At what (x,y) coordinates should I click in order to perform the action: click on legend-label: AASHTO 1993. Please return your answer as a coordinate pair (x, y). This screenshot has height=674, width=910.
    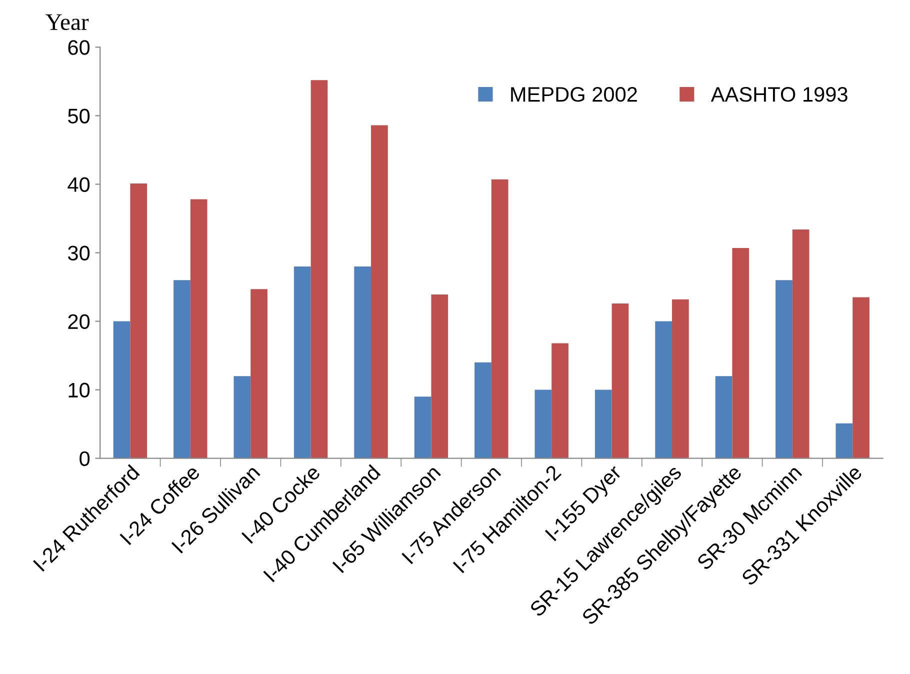
    Looking at the image, I should click on (779, 94).